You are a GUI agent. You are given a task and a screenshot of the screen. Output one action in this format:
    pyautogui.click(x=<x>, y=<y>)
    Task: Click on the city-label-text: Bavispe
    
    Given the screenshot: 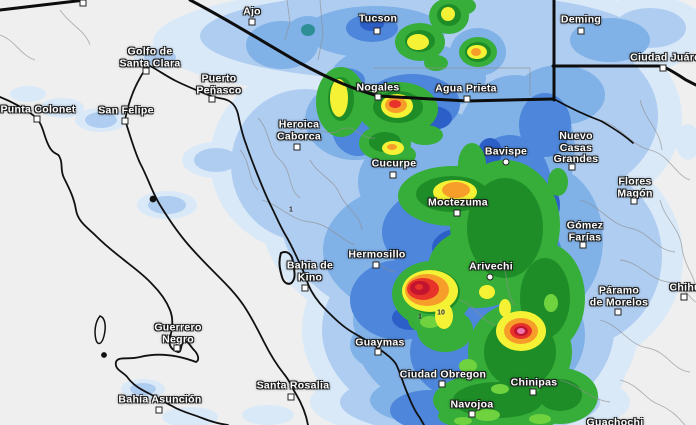 What is the action you would take?
    pyautogui.click(x=506, y=151)
    